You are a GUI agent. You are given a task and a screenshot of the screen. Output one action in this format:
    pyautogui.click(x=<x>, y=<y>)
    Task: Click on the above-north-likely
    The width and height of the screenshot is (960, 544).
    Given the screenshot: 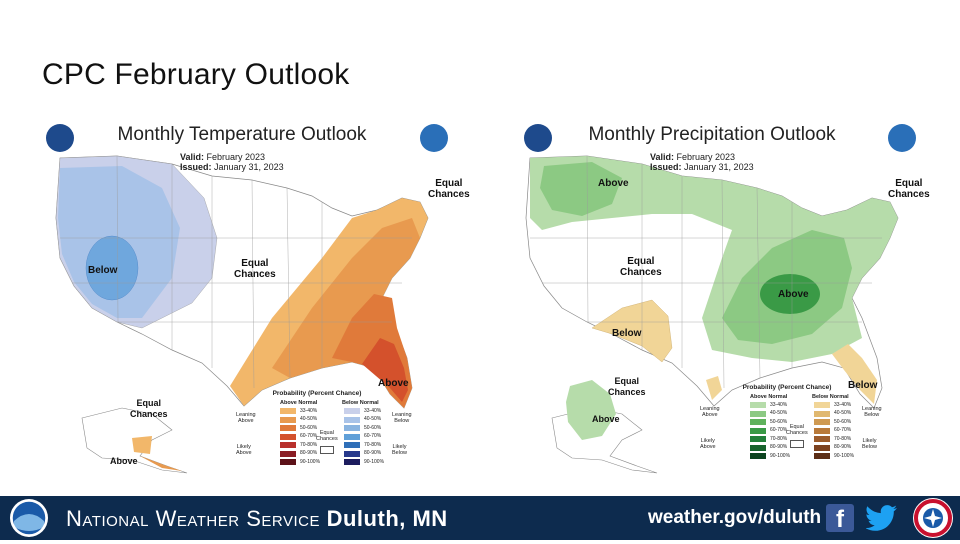 What is the action you would take?
    pyautogui.click(x=581, y=189)
    